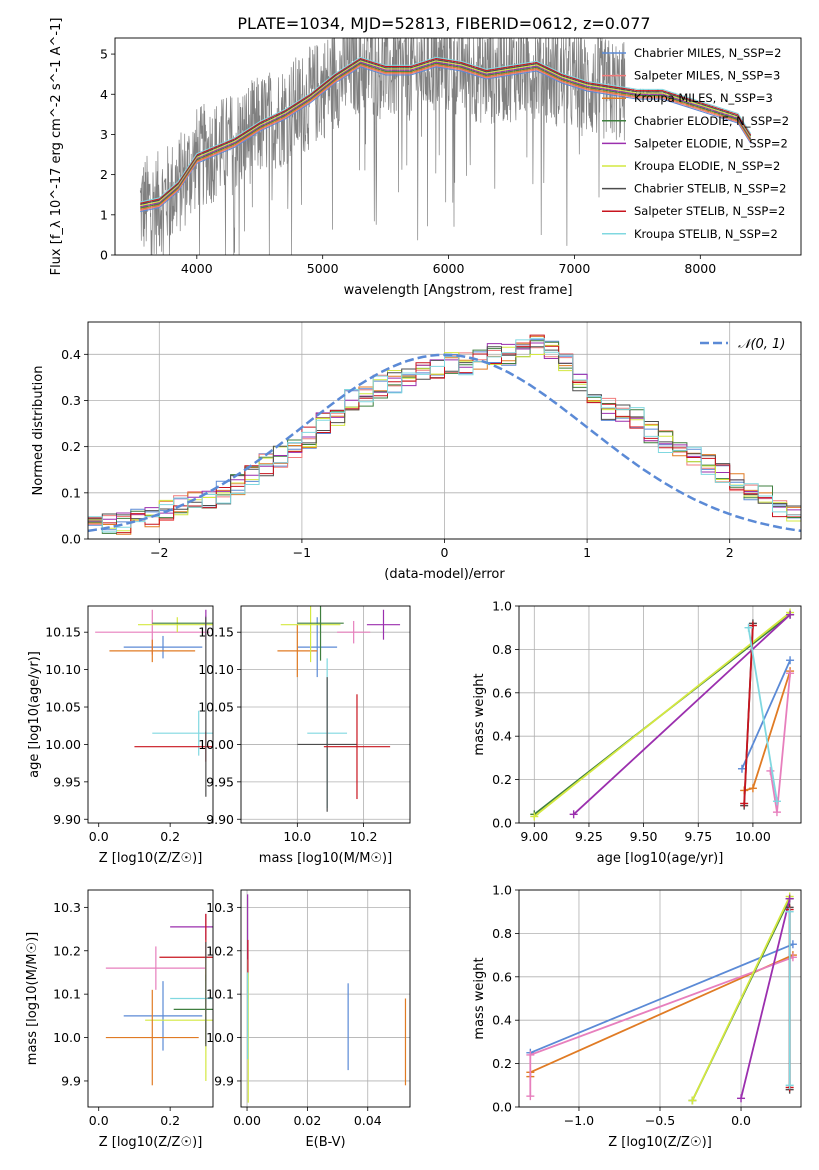 This screenshot has width=819, height=1170. Describe the element at coordinates (700, 268) in the screenshot. I see `x-tick-label: 8000` at that location.